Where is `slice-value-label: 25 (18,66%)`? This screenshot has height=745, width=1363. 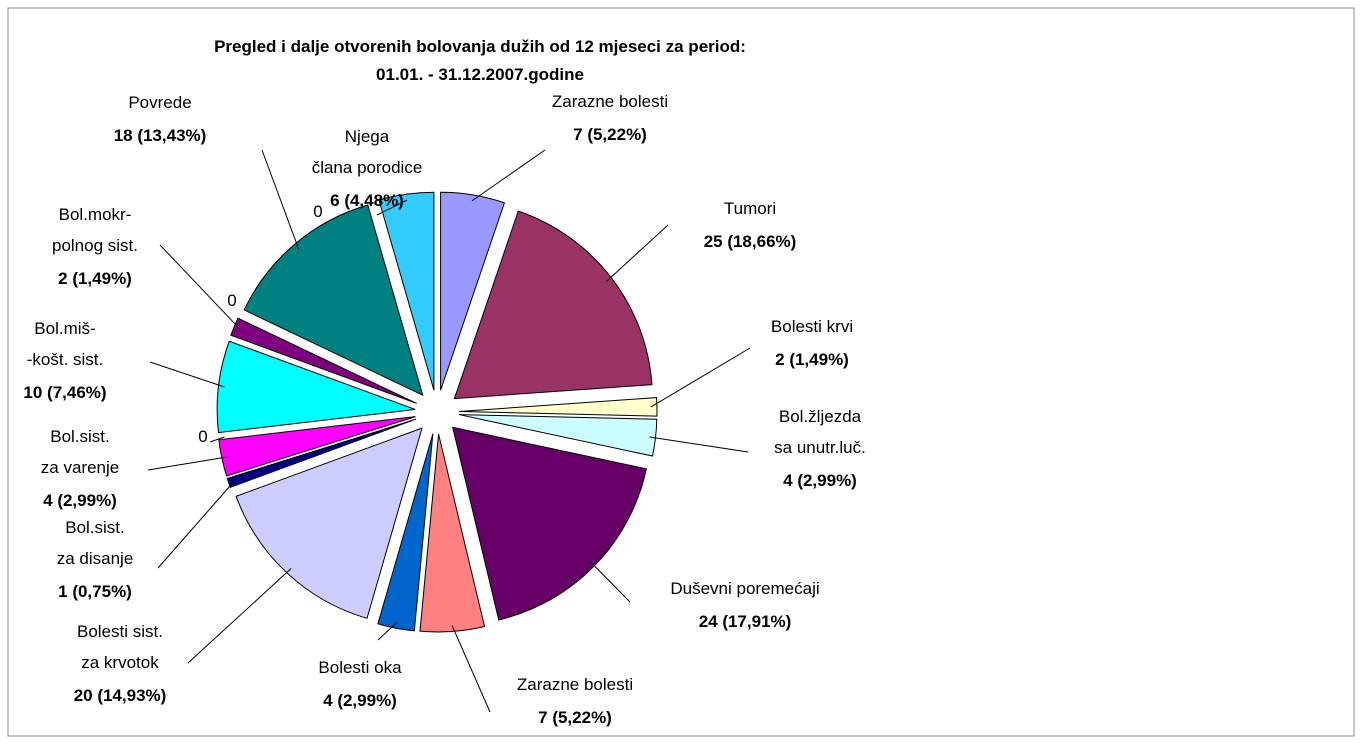
slice-value-label: 25 (18,66%) is located at coordinates (750, 241).